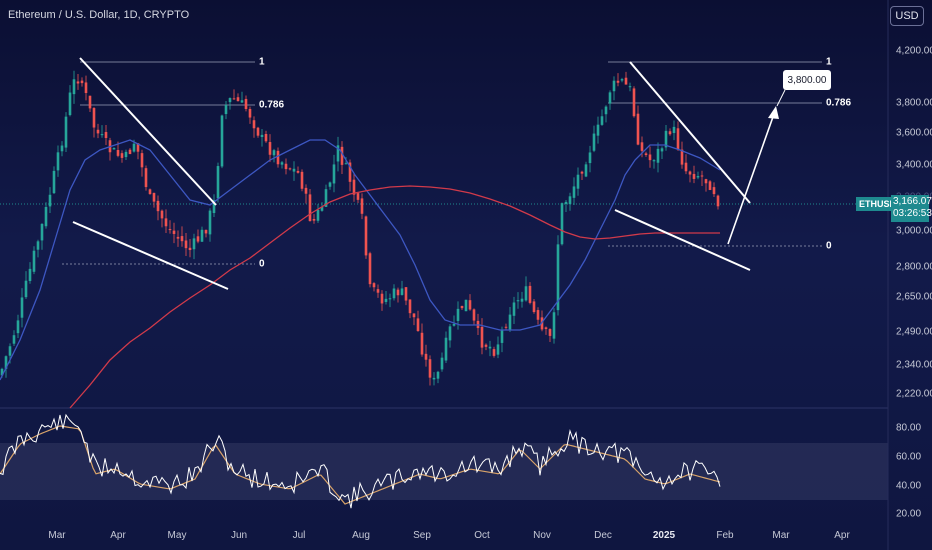  I want to click on time-tick: Oct, so click(482, 535).